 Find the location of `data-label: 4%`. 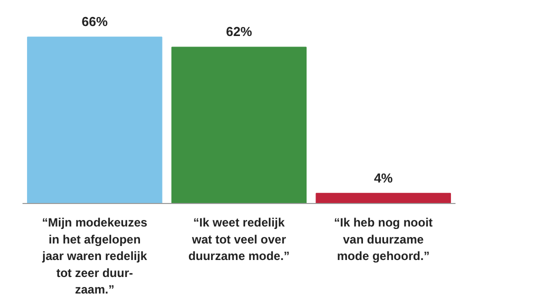

data-label: 4% is located at coordinates (384, 178).